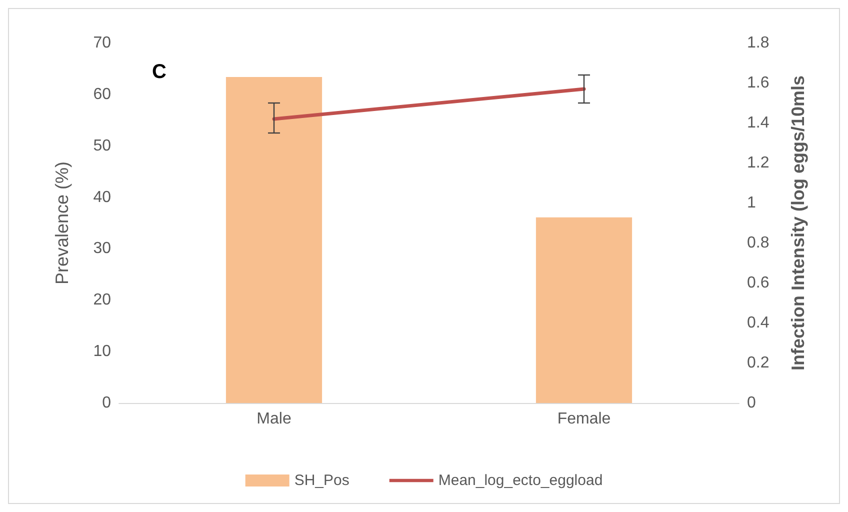  What do you see at coordinates (102, 145) in the screenshot?
I see `y-tick-label: 50` at bounding box center [102, 145].